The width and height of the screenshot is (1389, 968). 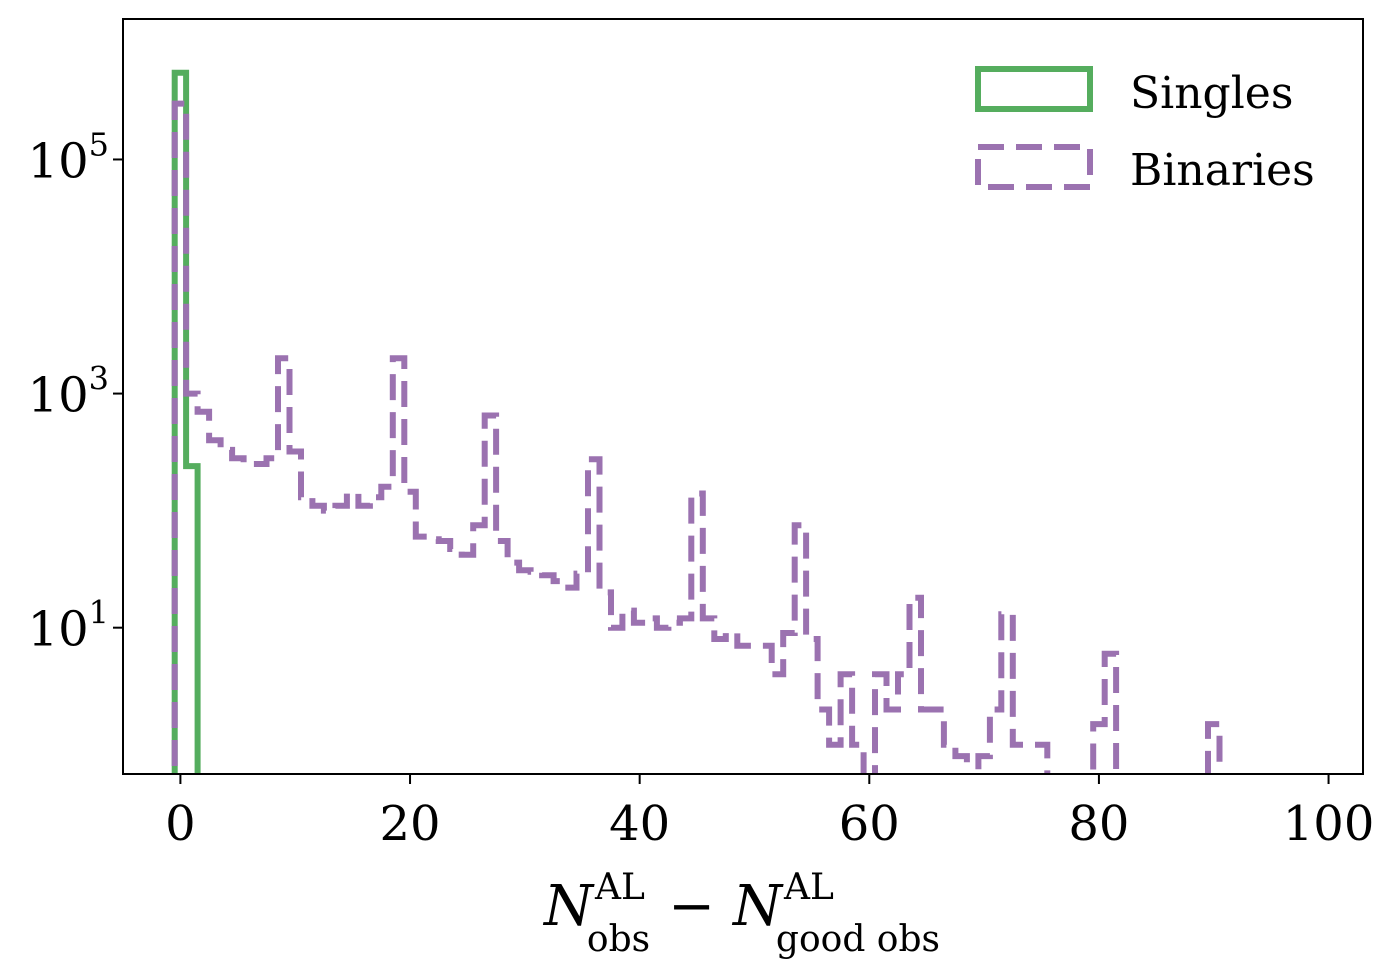 What do you see at coordinates (409, 824) in the screenshot?
I see `x-tick-label: 20` at bounding box center [409, 824].